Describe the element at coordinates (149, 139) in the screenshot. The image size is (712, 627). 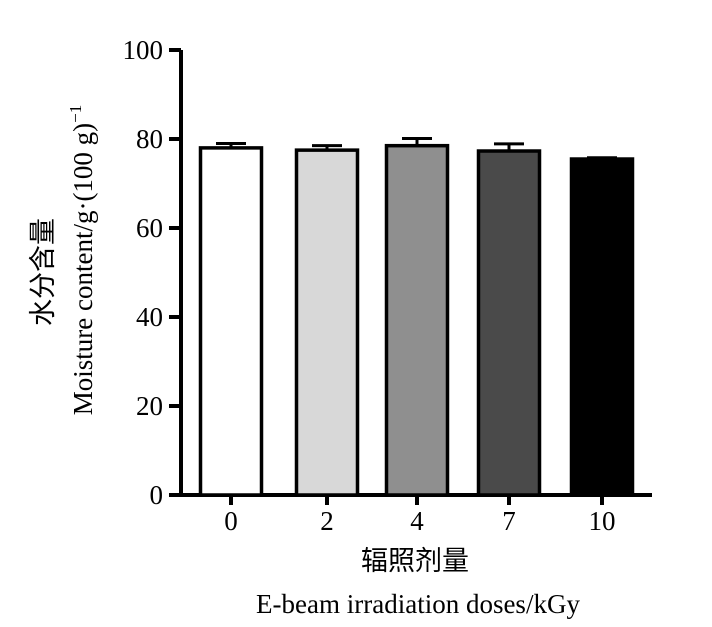
I see `y-tick-label: 80` at that location.